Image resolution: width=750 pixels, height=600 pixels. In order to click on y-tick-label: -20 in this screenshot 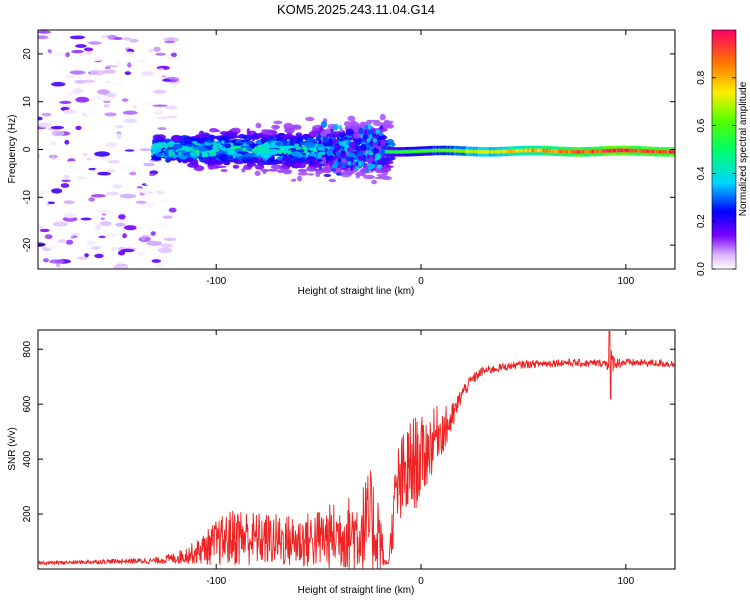, I will do `click(27, 244)`.